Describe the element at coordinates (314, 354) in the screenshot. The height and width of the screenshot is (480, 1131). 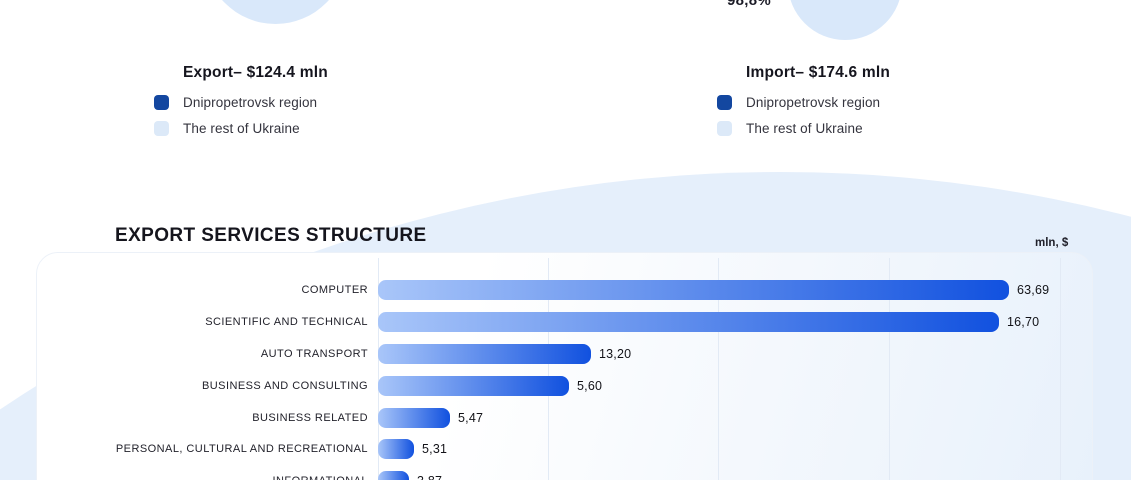
I see `bar-category-label: AUTO TRANSPORT` at that location.